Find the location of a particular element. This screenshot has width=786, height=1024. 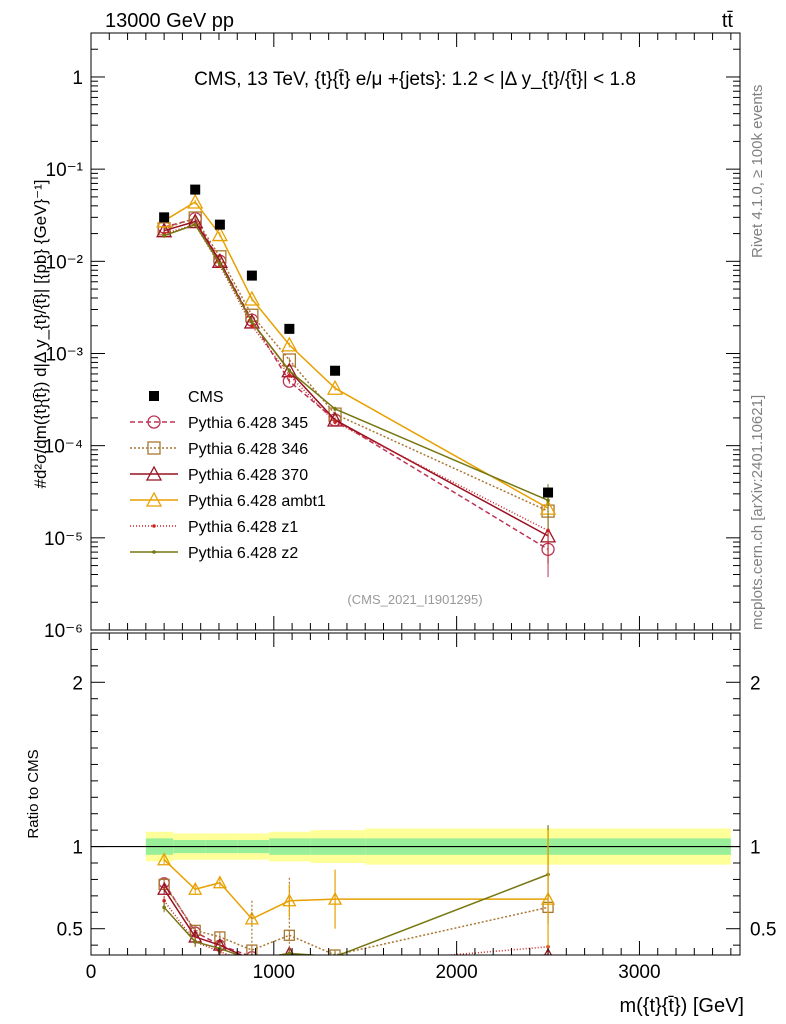

header-left: 13000 GeV pp is located at coordinates (169, 21).